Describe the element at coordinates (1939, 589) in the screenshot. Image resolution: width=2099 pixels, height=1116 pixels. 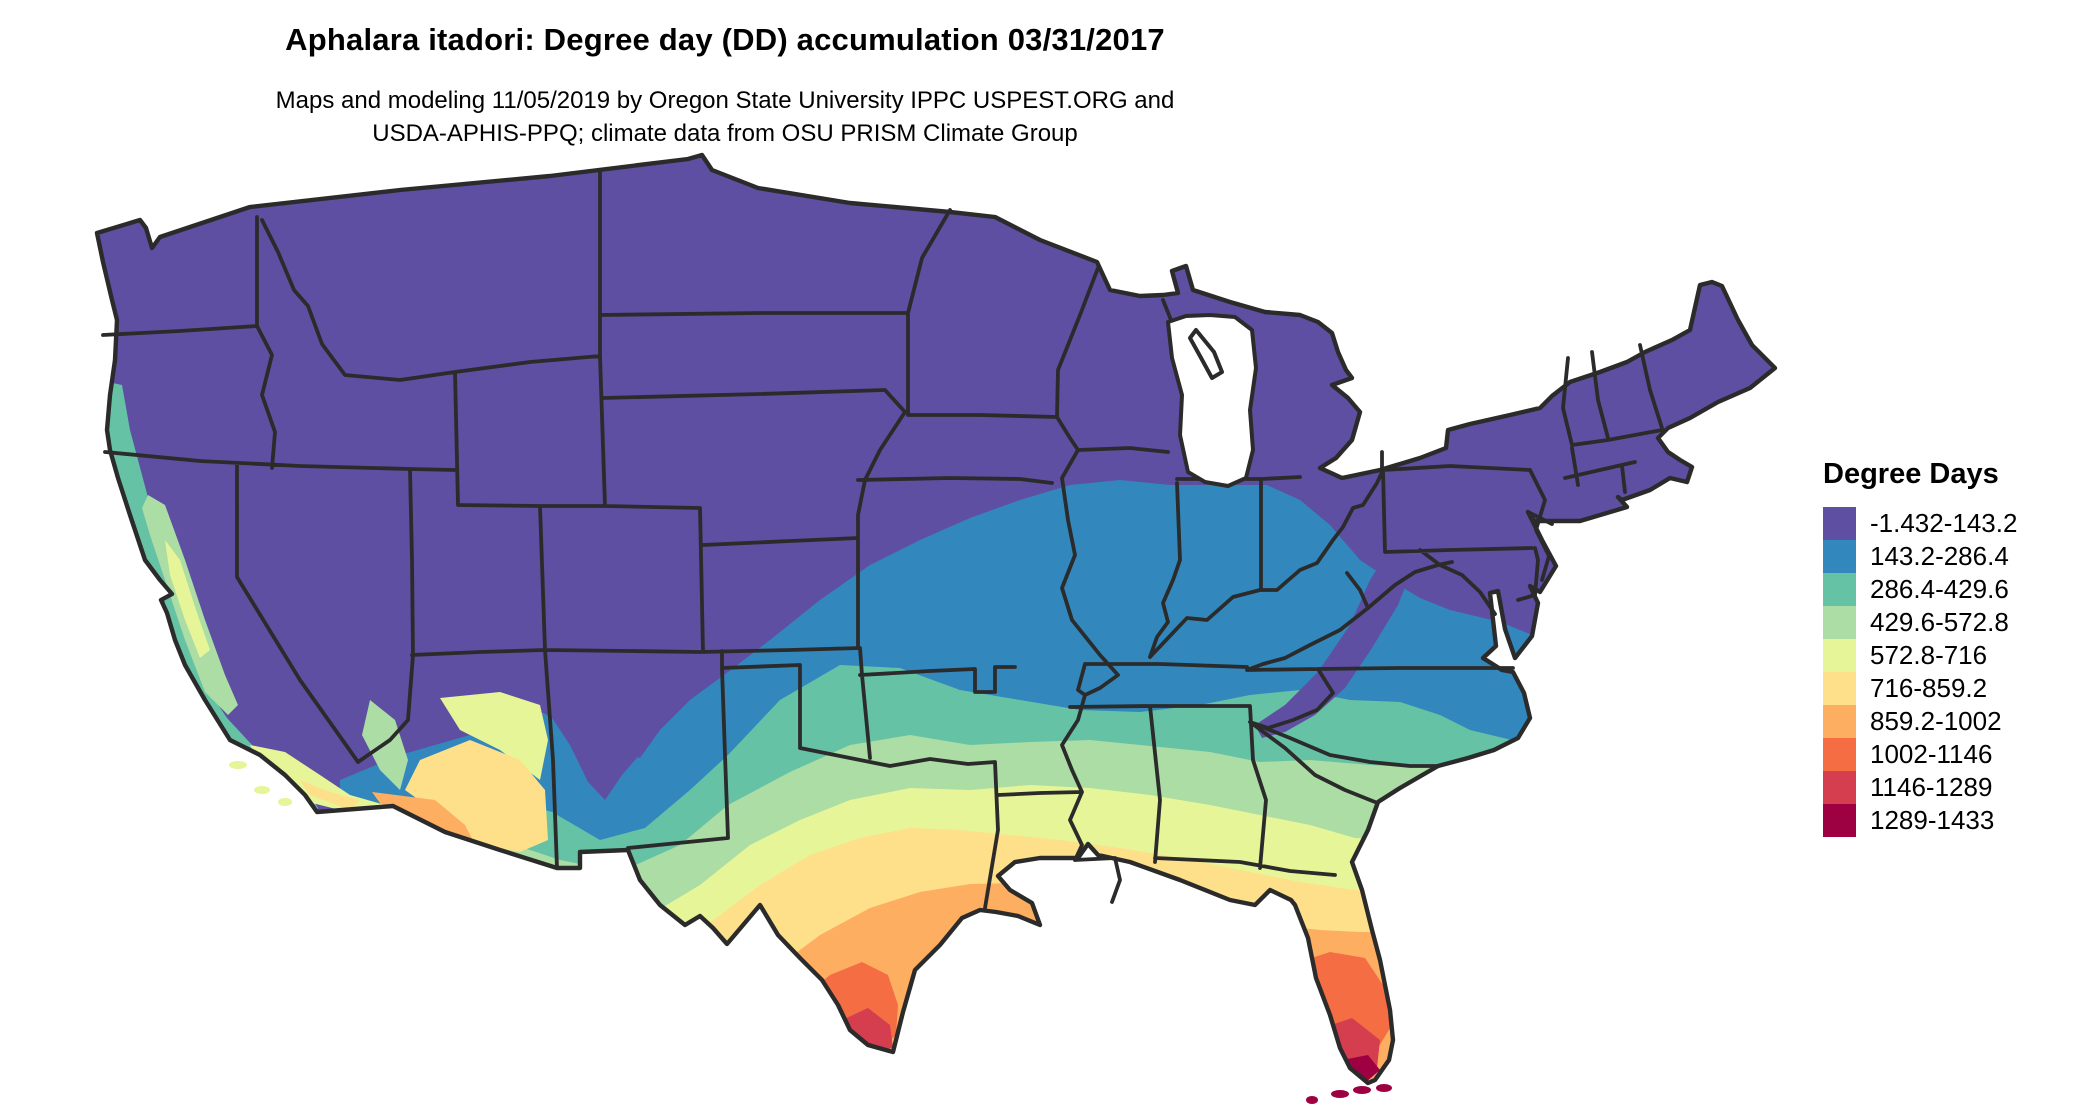
I see `legend-label: 286.4-429.6` at that location.